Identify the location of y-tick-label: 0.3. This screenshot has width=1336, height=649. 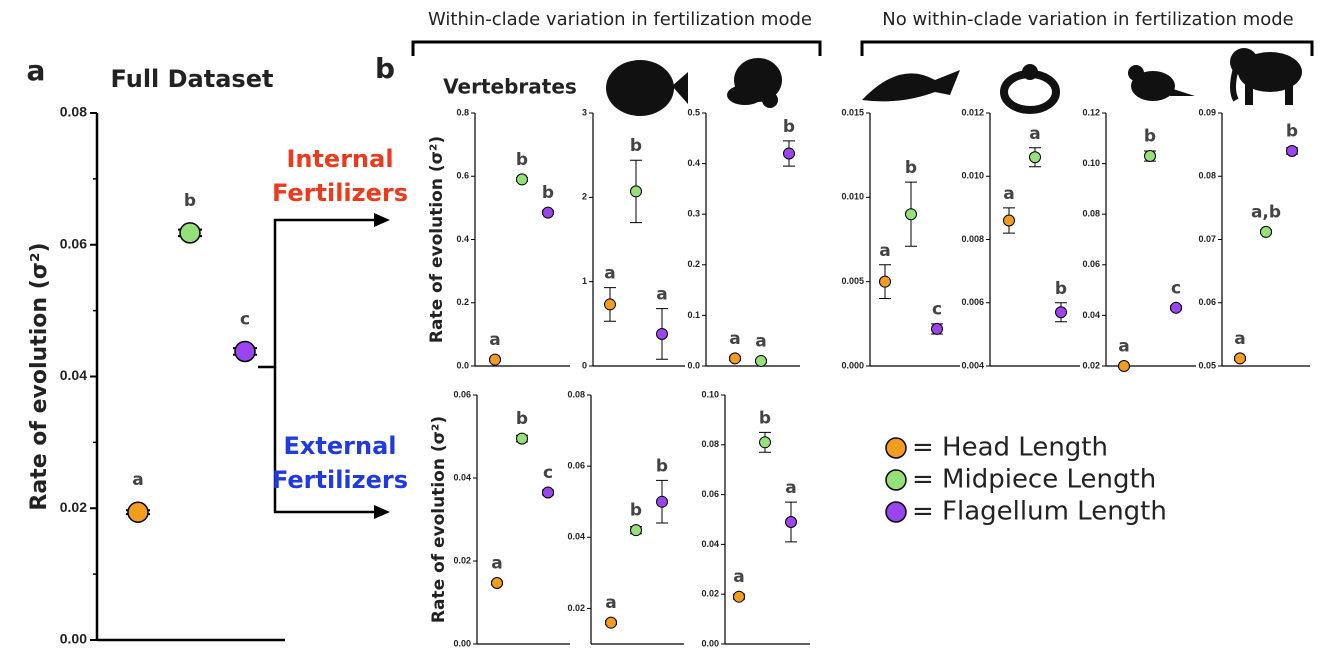
(693, 214).